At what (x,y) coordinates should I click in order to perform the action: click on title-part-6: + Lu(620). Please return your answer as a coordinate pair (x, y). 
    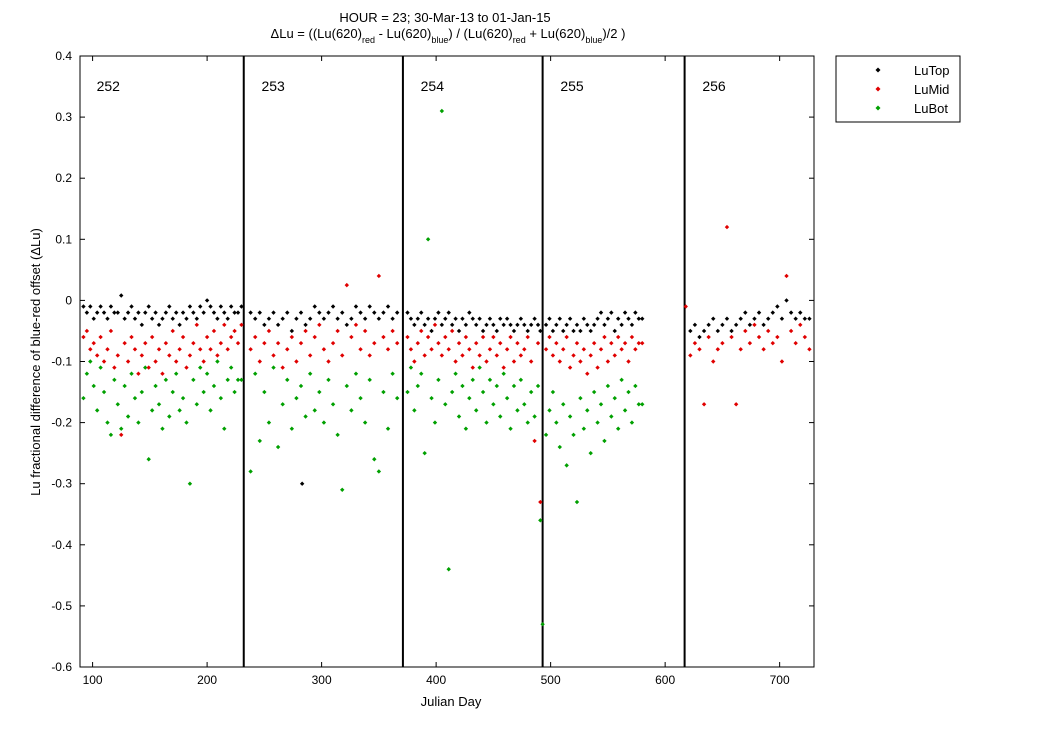
    Looking at the image, I should click on (556, 33).